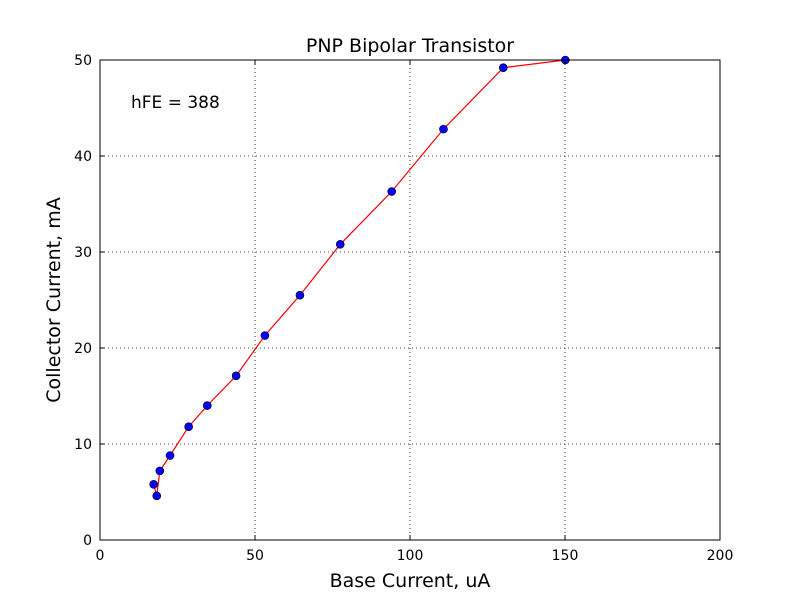 The image size is (800, 600). I want to click on x-tick-label: 150, so click(565, 556).